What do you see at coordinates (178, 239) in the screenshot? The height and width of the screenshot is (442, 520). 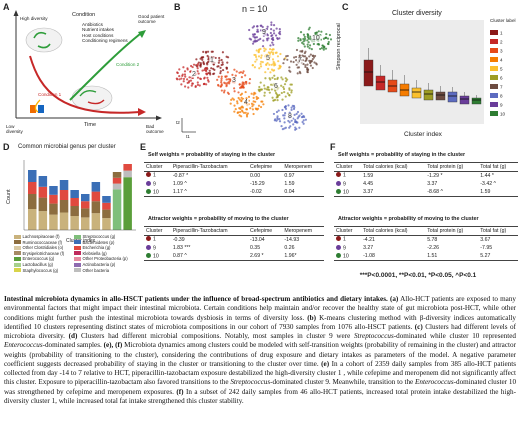 I see `value-cell: -0.39` at bounding box center [178, 239].